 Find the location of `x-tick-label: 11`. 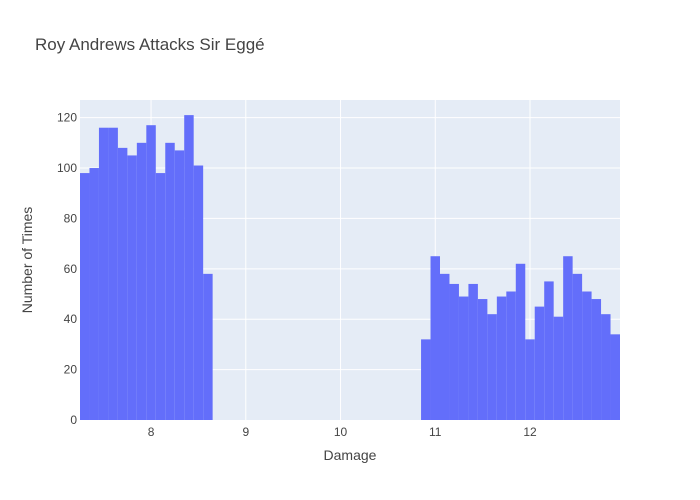

x-tick-label: 11 is located at coordinates (435, 432).